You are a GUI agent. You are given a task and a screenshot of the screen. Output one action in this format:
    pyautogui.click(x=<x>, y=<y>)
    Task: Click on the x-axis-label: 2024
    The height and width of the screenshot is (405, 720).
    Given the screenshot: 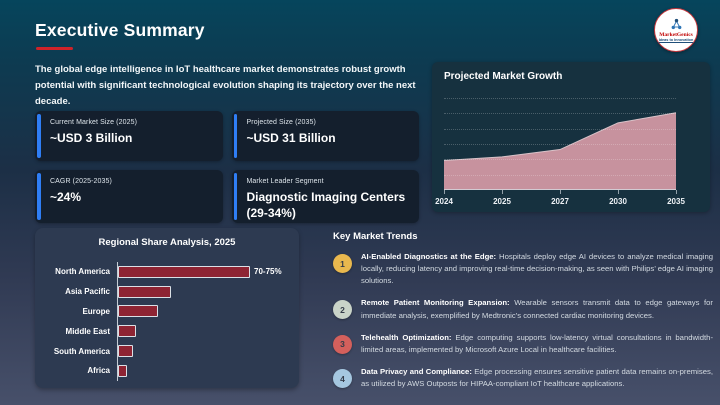 What is the action you would take?
    pyautogui.click(x=444, y=201)
    